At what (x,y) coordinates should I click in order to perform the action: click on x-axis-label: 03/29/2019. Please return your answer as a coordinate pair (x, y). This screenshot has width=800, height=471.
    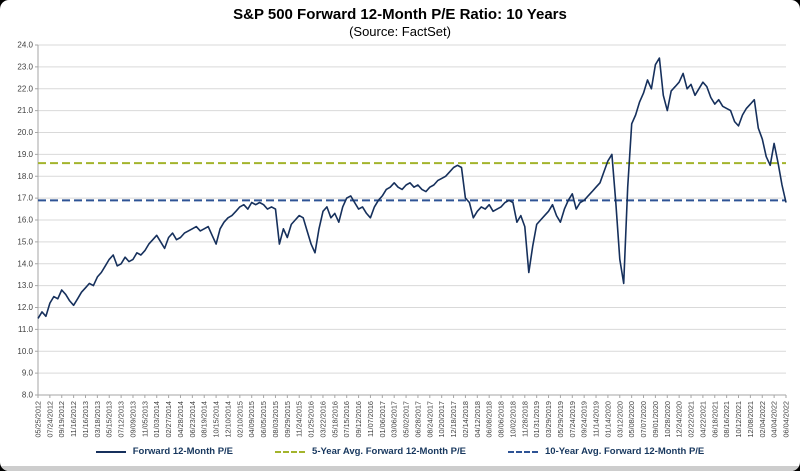
    Looking at the image, I should click on (548, 419).